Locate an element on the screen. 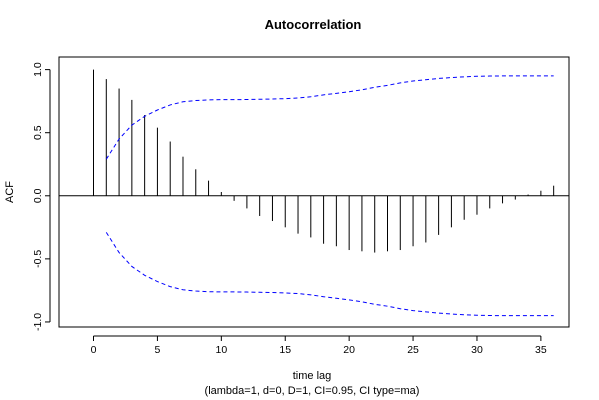 This screenshot has width=599, height=400. y-axis-label: ACF is located at coordinates (10, 192).